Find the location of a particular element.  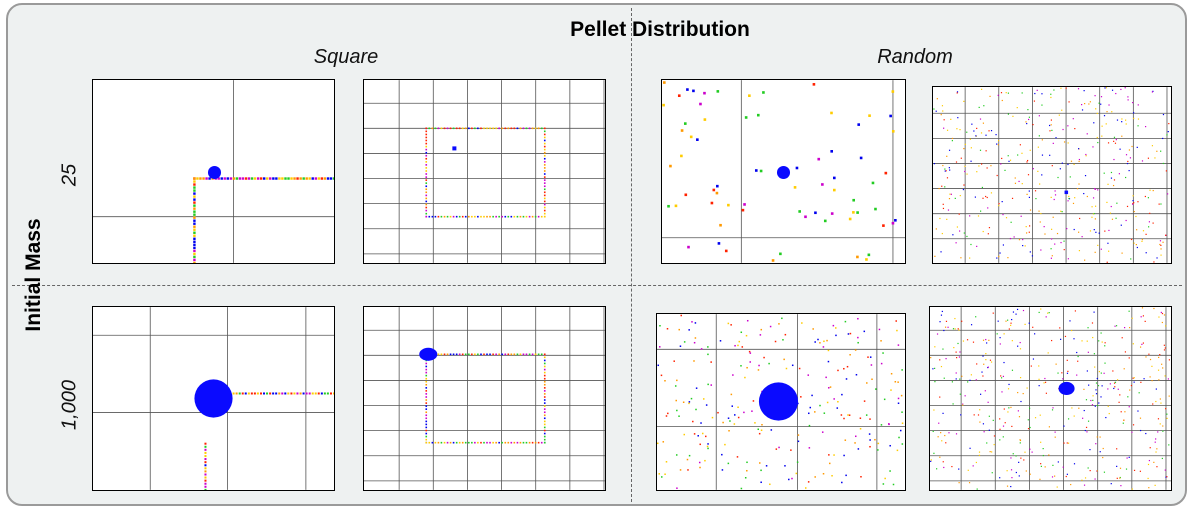

panel-square-1000-zoom is located at coordinates (213, 398).